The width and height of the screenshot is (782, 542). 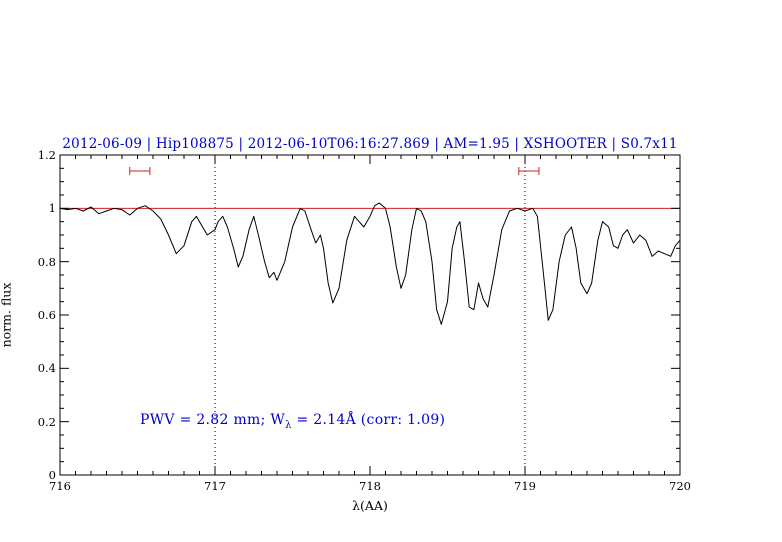 I want to click on x-tick-label: 719, so click(x=525, y=486).